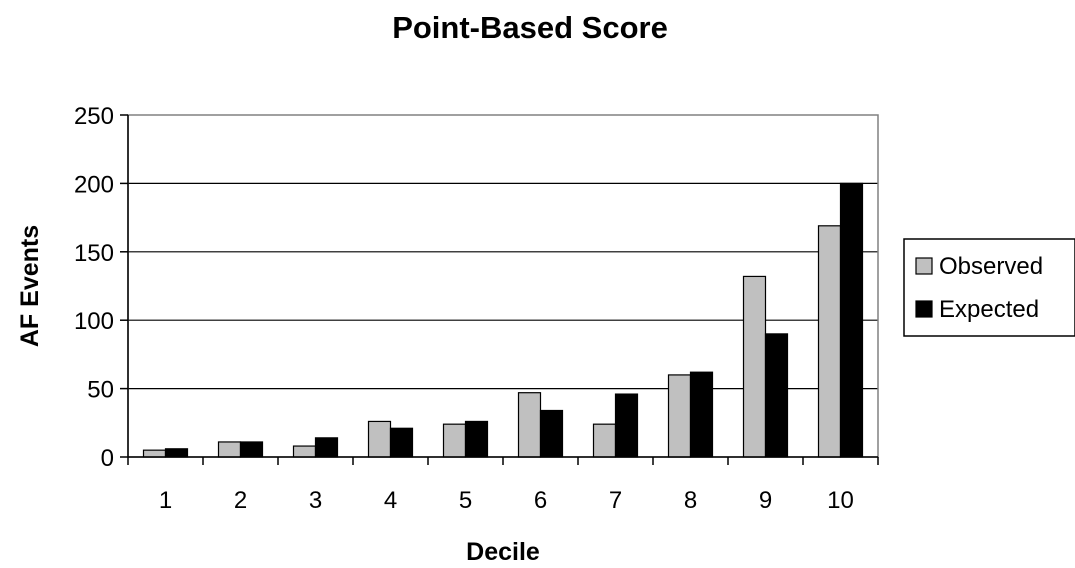  Describe the element at coordinates (390, 500) in the screenshot. I see `x-tick-label-4: 4` at that location.